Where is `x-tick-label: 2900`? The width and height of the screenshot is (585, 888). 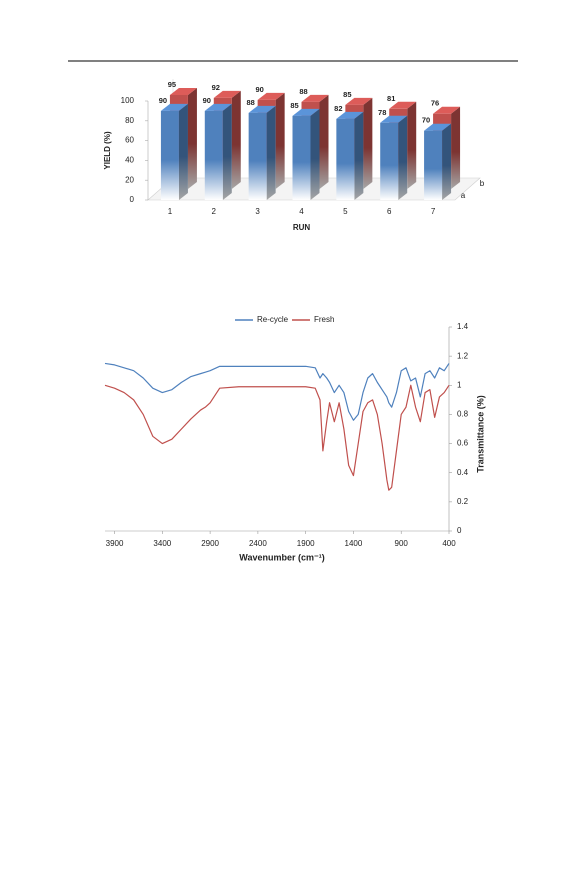 x-tick-label: 2900 is located at coordinates (210, 543).